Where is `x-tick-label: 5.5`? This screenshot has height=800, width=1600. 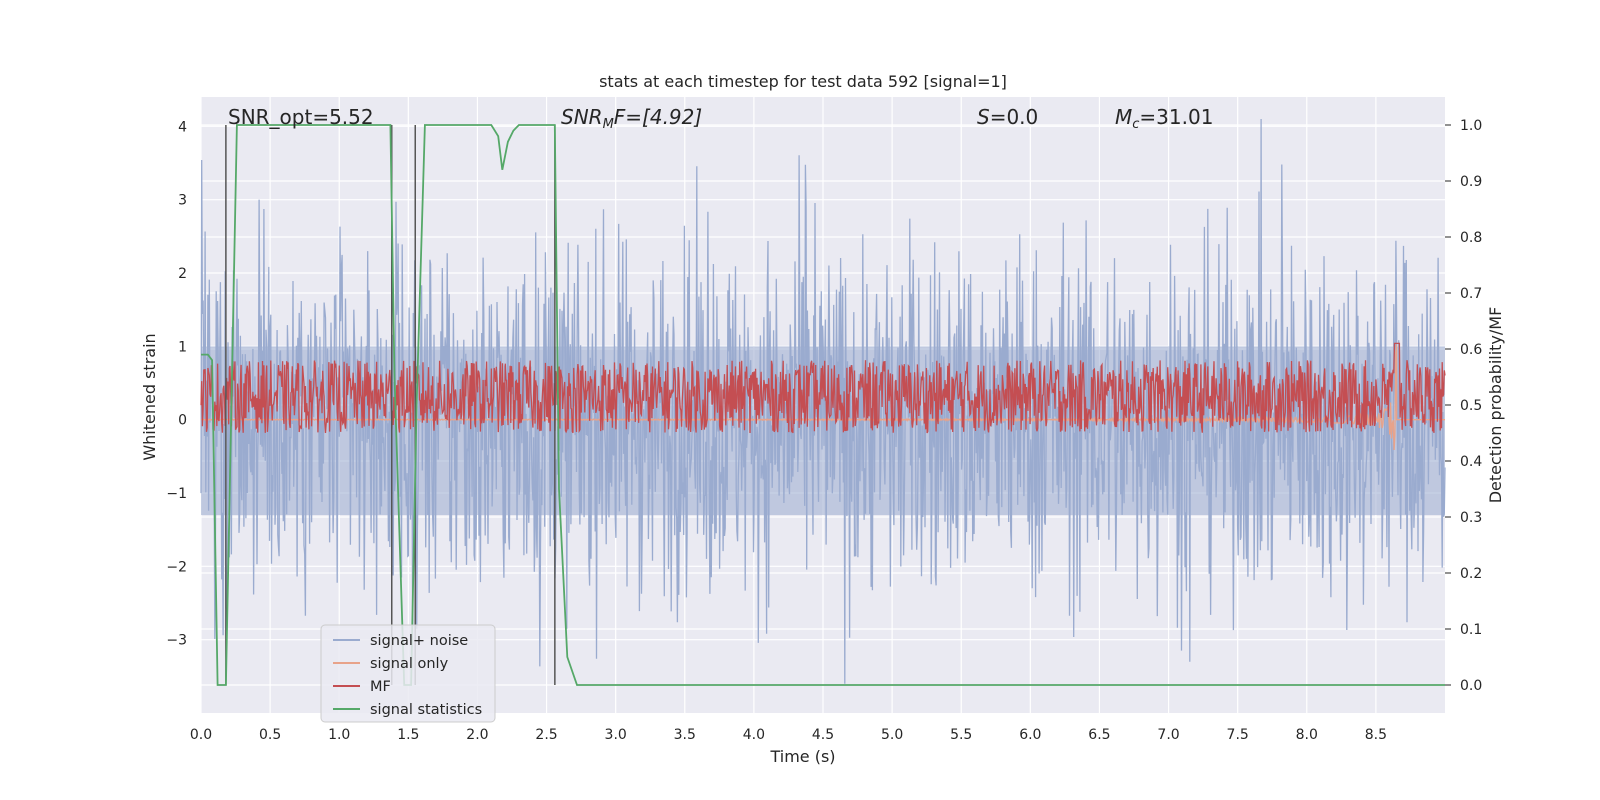 x-tick-label: 5.5 is located at coordinates (961, 735).